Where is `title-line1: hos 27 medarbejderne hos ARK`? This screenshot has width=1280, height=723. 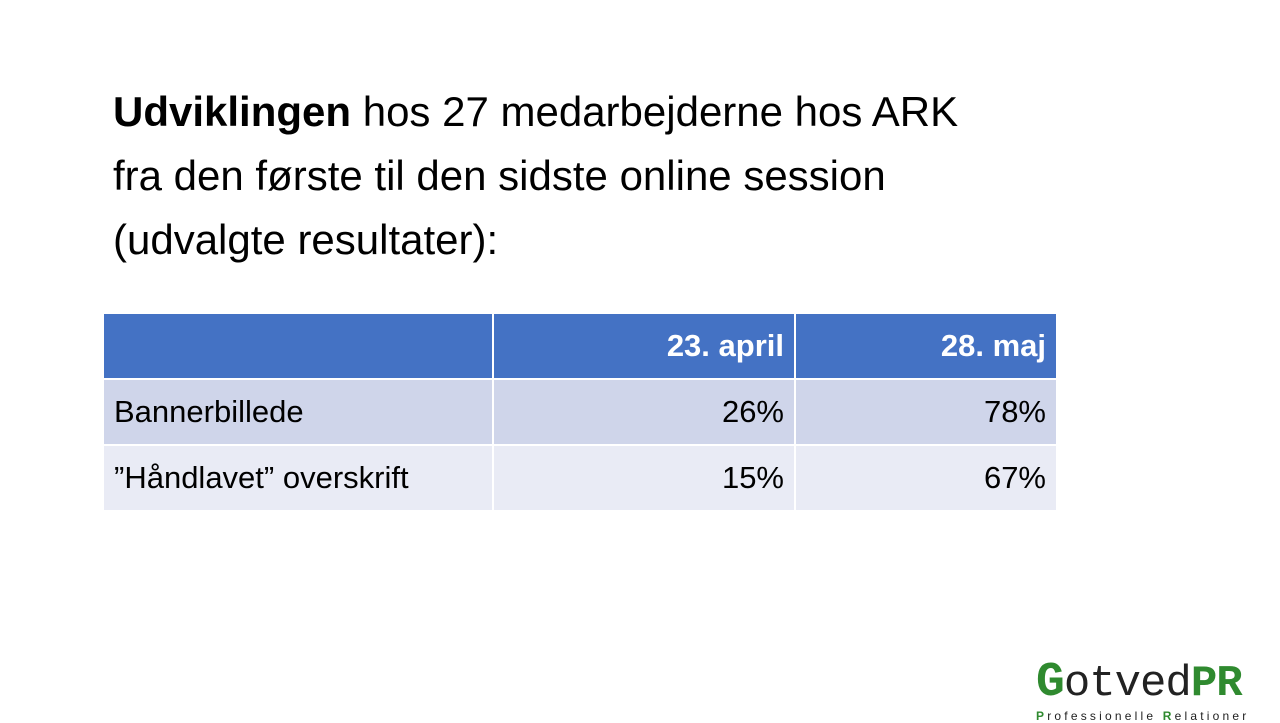
title-line1: hos 27 medarbejderne hos ARK is located at coordinates (655, 111).